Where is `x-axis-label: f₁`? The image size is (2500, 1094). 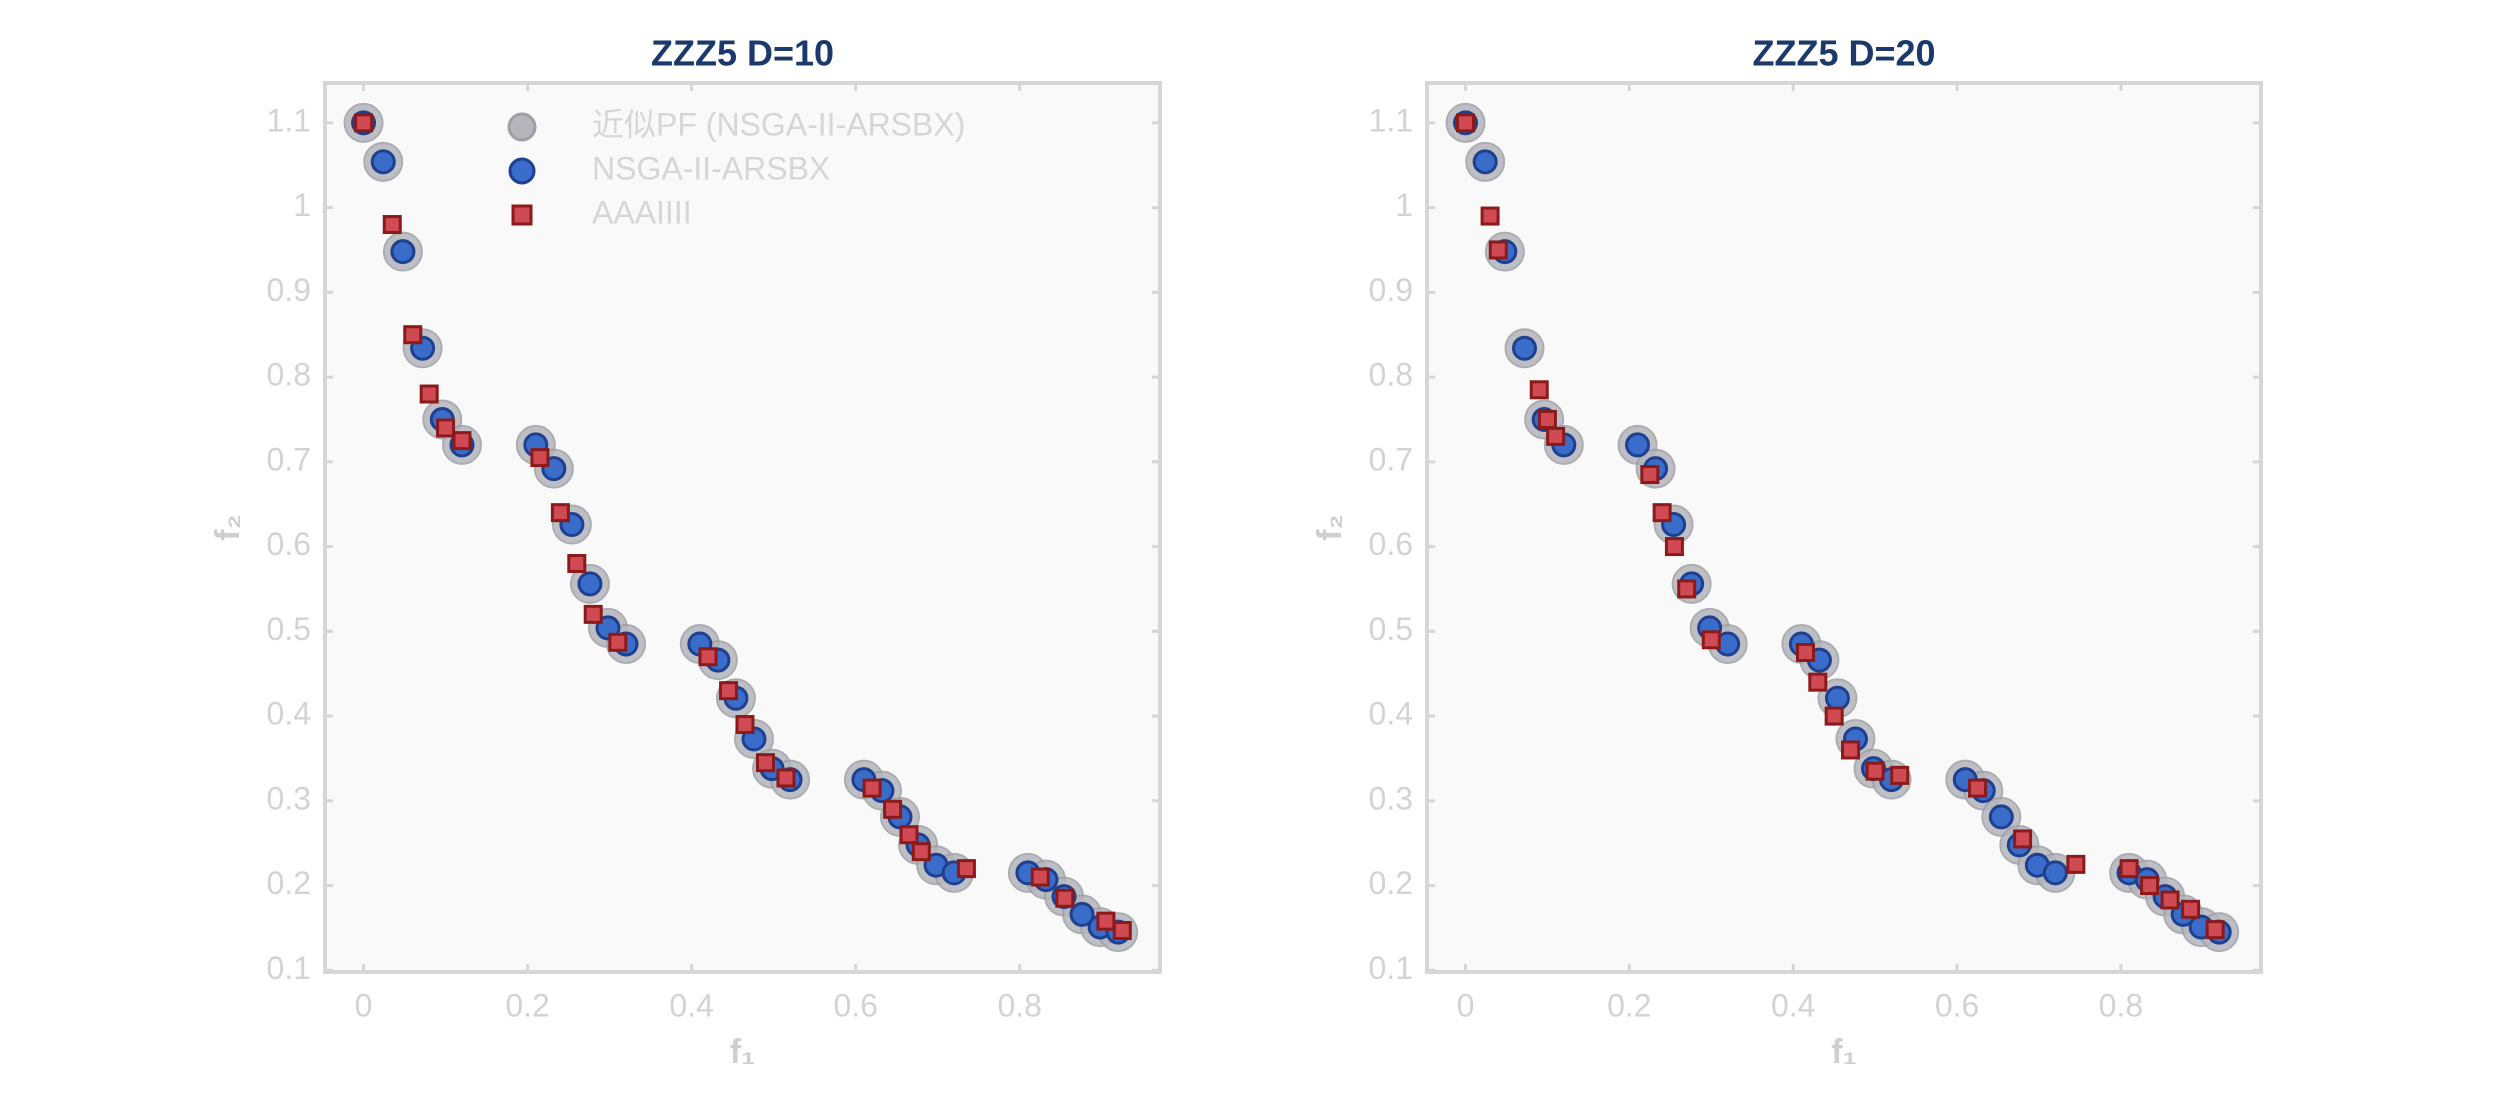 x-axis-label: f₁ is located at coordinates (1843, 1052).